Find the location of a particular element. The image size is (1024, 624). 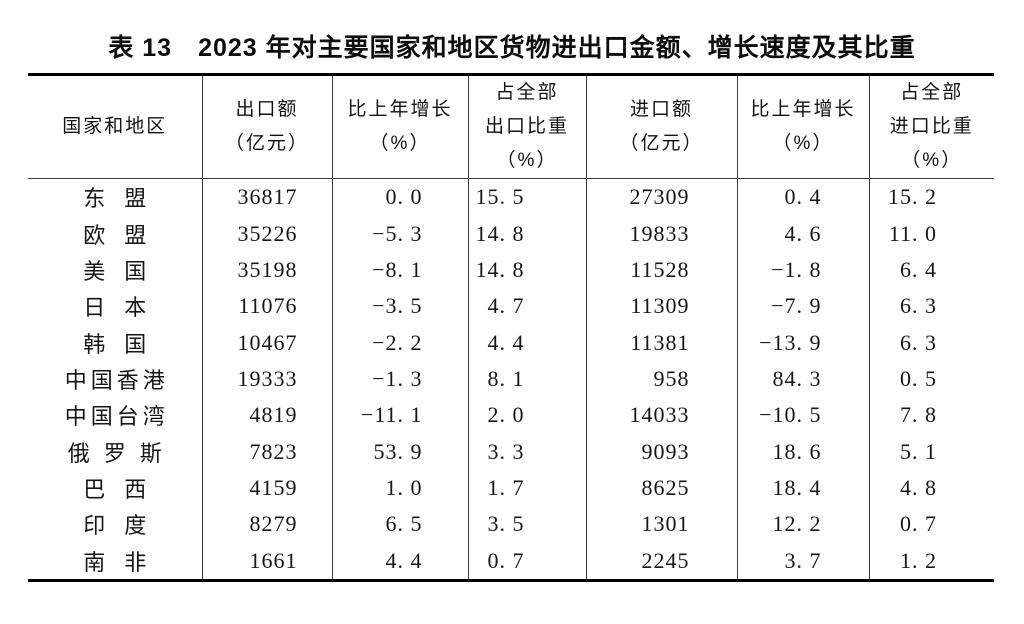

value-cell: 8279 is located at coordinates (266, 524).